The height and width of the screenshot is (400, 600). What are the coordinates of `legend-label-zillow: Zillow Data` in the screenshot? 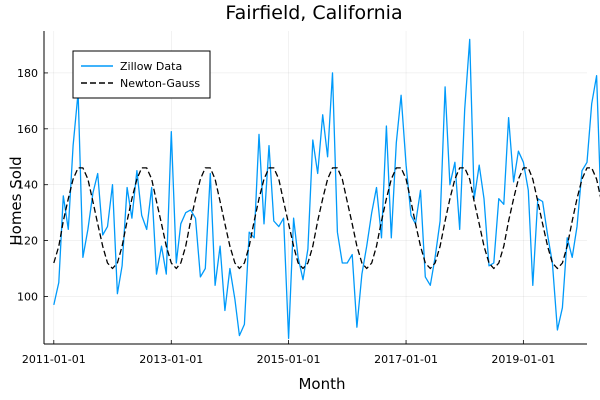 It's located at (151, 66).